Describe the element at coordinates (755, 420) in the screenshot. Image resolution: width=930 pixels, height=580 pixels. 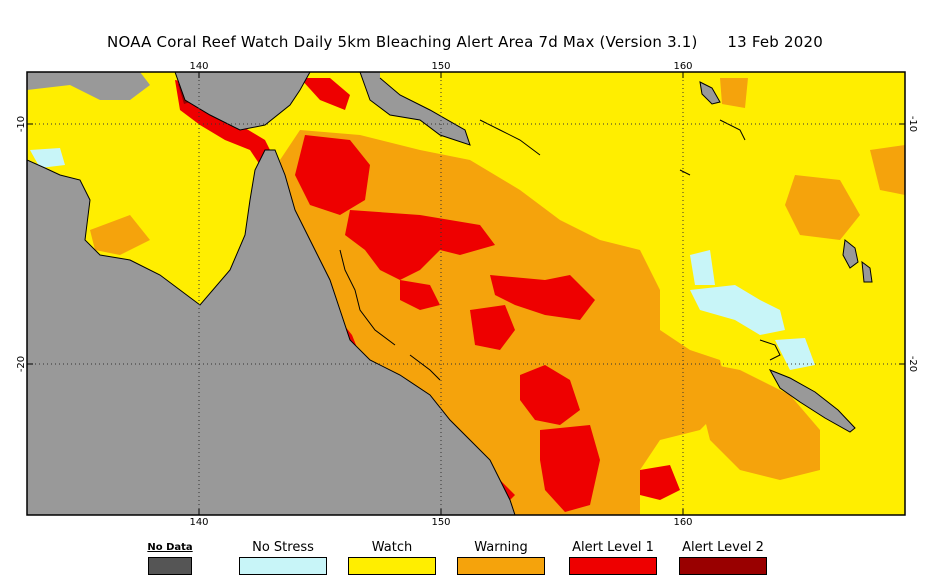
I see `warning-area-east` at that location.